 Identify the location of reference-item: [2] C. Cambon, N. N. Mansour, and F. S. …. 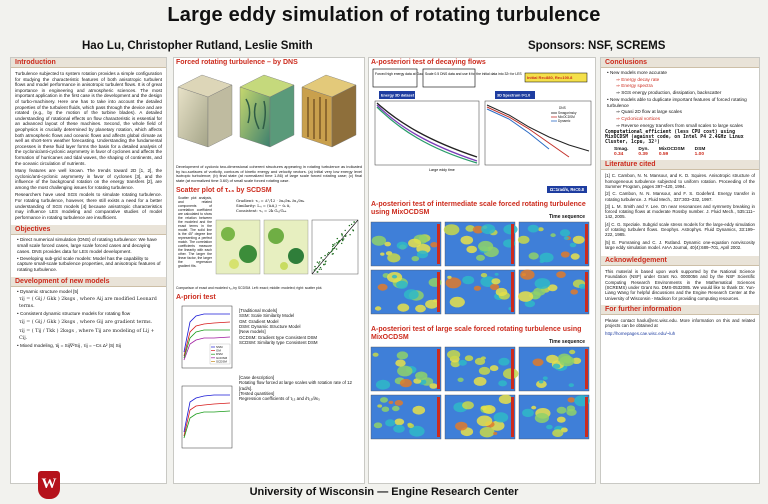
(680, 196).